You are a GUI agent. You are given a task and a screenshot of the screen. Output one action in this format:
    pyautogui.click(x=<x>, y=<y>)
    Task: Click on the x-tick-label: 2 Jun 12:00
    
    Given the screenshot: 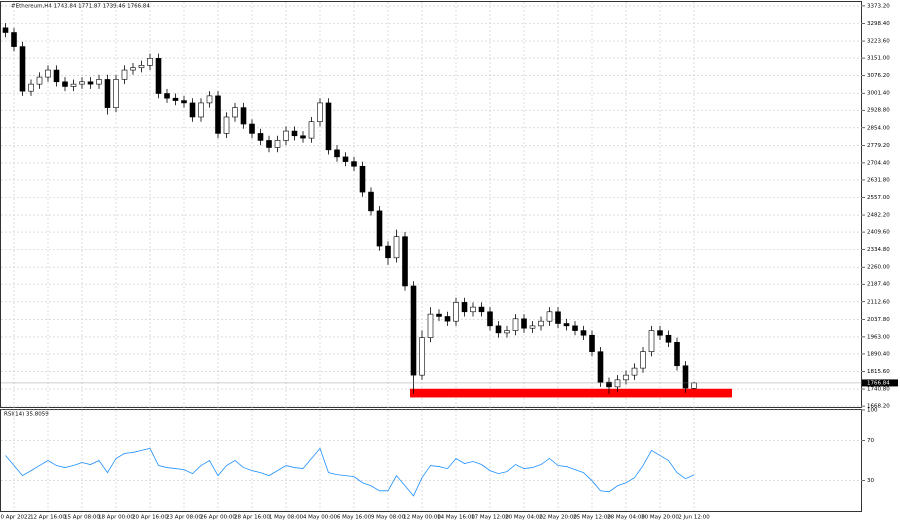 What is the action you would take?
    pyautogui.click(x=694, y=518)
    